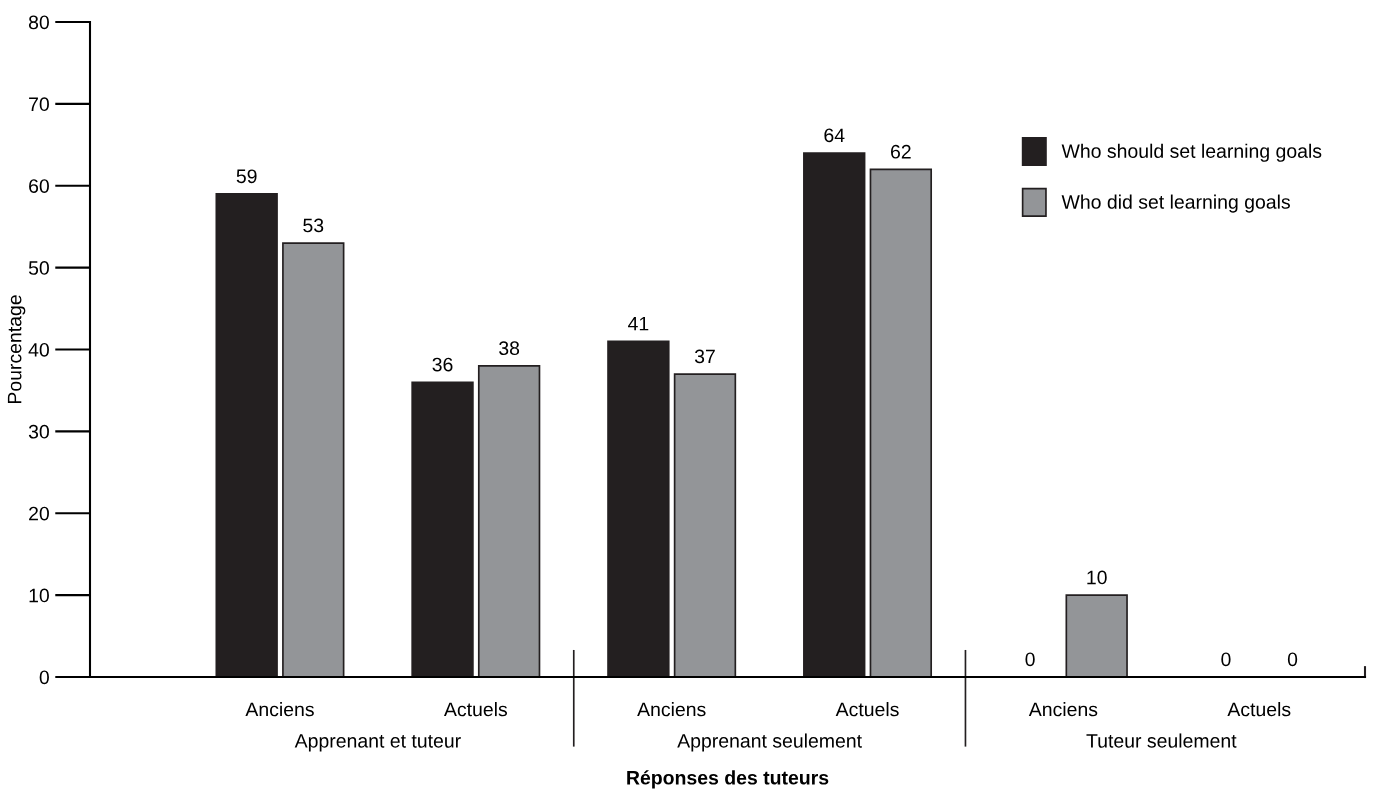 The height and width of the screenshot is (810, 1373). I want to click on data-label: 59, so click(246, 176).